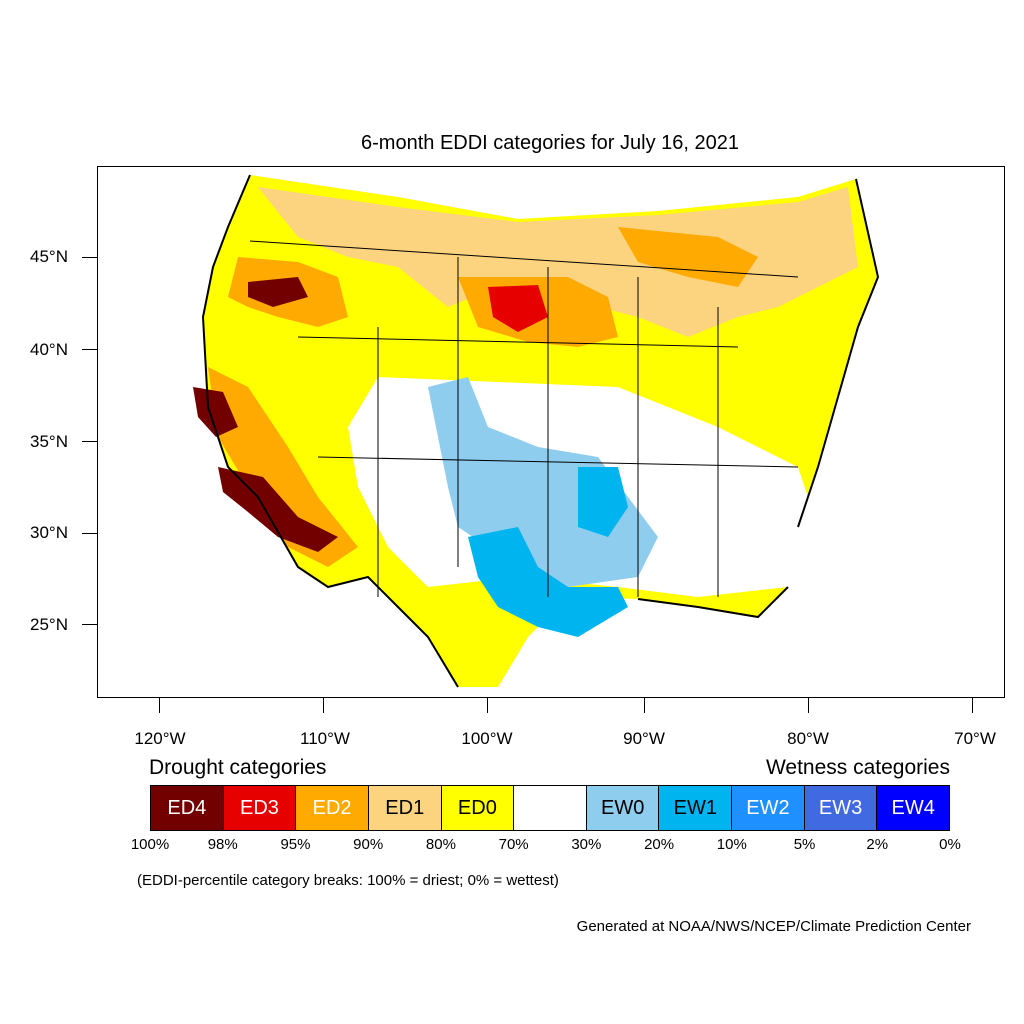  Describe the element at coordinates (558, 262) in the screenshot. I see `ed1-region-north` at that location.